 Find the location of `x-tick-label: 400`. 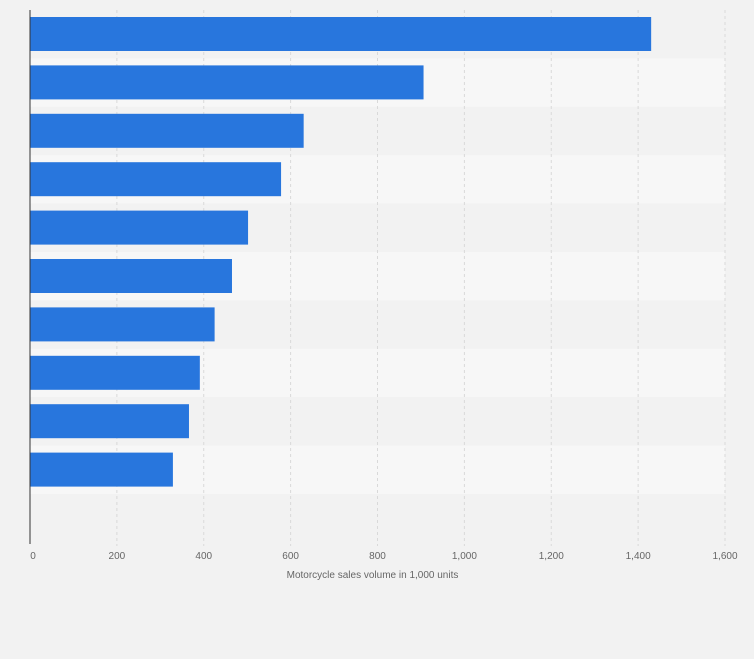

x-tick-label: 400 is located at coordinates (203, 556).